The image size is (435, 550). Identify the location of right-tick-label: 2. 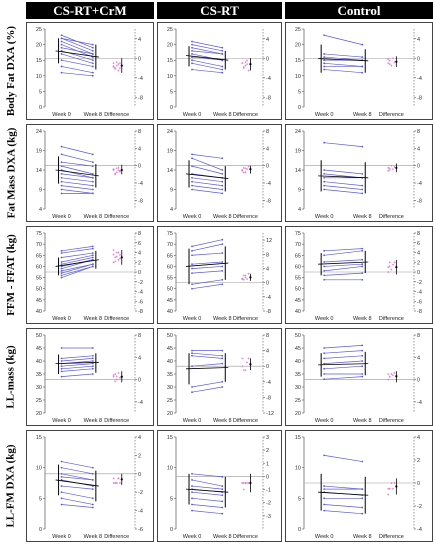
(418, 263).